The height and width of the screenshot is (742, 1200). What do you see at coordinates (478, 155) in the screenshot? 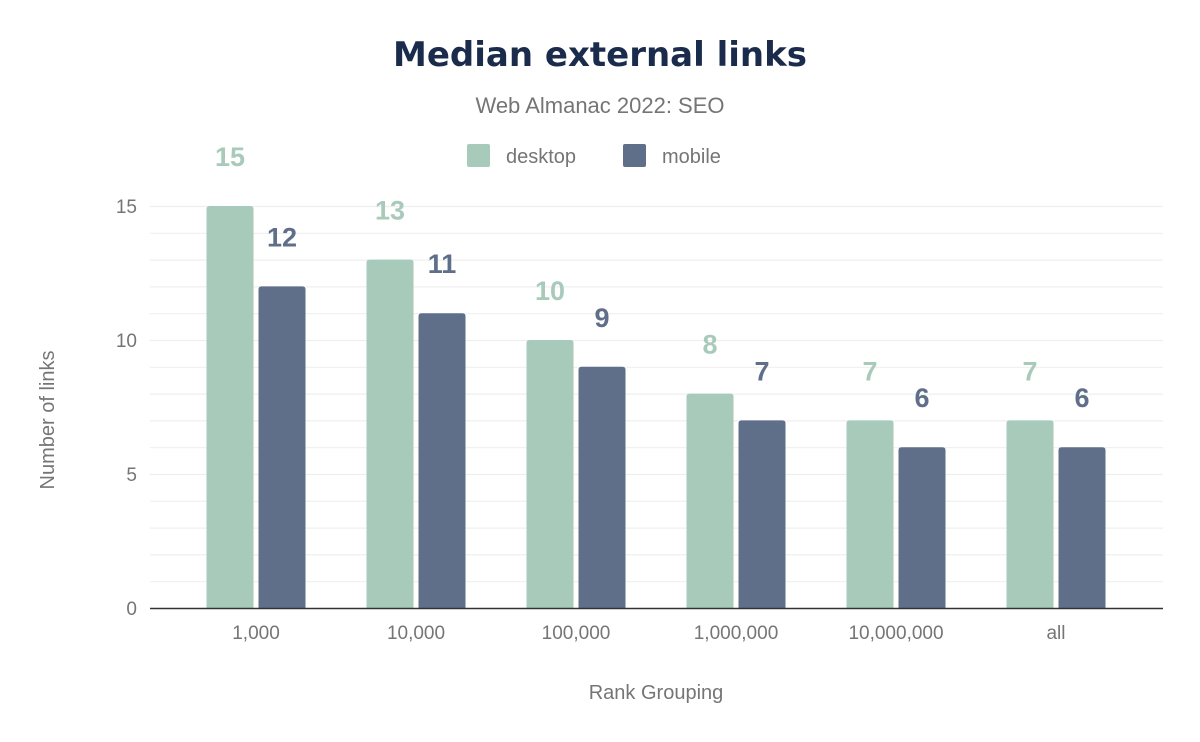
I see `legend-swatch-desktop` at bounding box center [478, 155].